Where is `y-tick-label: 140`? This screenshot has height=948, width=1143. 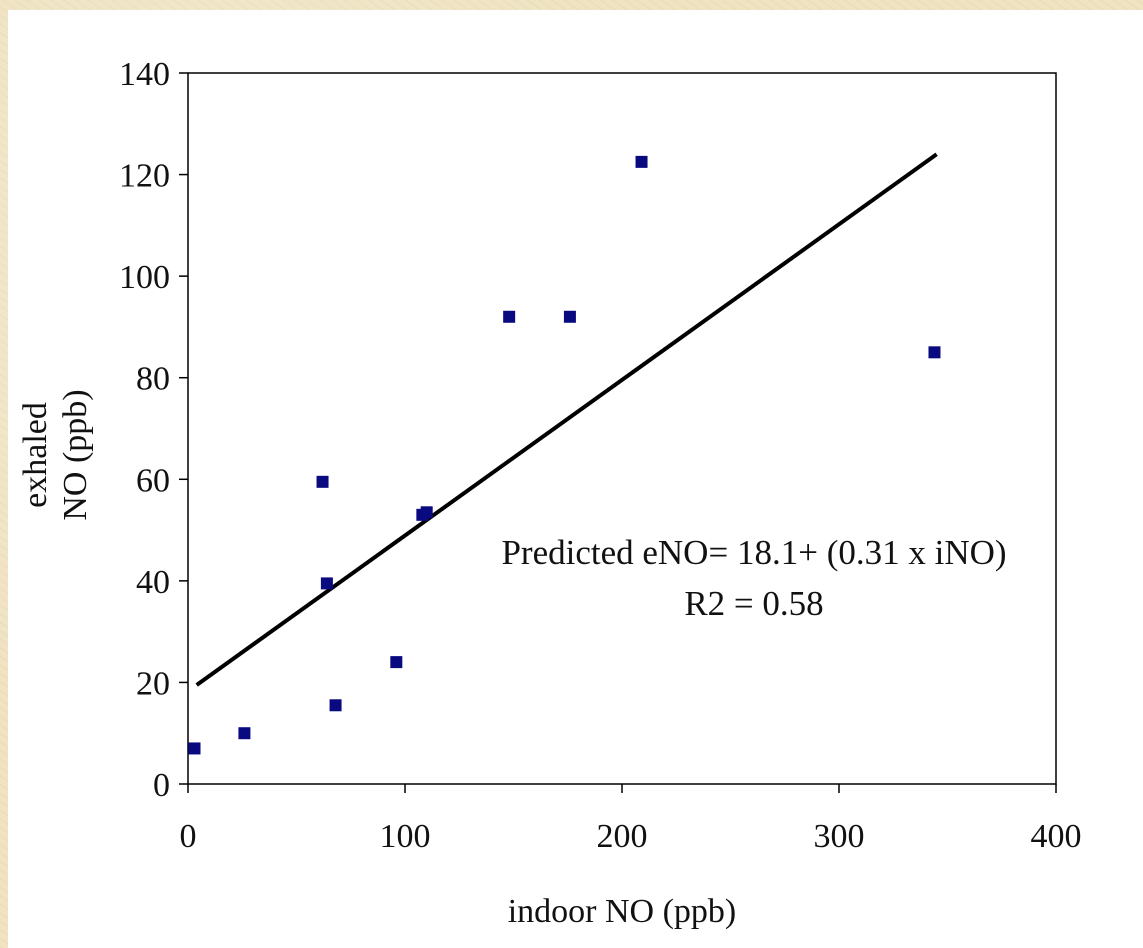 y-tick-label: 140 is located at coordinates (144, 74).